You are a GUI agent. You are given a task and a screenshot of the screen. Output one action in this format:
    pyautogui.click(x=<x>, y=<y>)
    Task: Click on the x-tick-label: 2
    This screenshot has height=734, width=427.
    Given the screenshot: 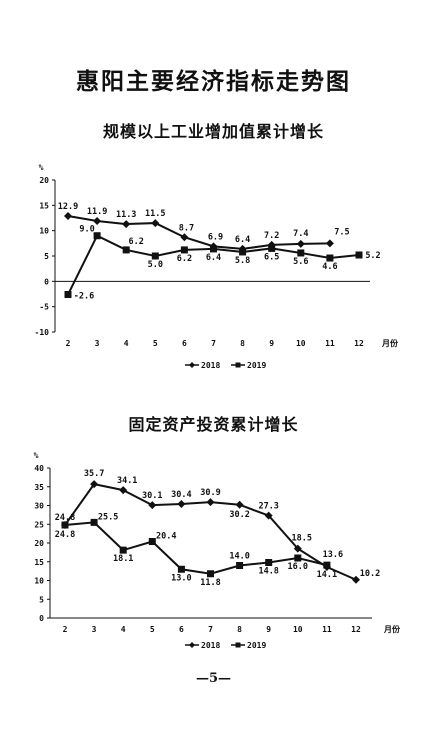 What is the action you would take?
    pyautogui.click(x=68, y=343)
    